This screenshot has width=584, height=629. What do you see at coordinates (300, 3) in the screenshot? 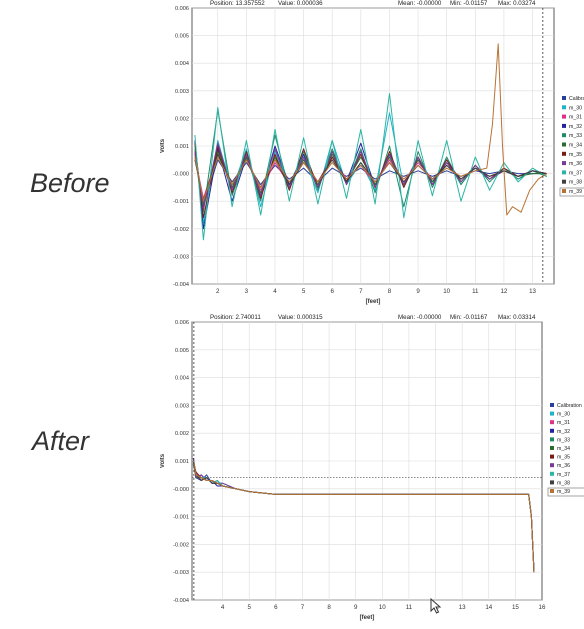
I see `header-value: Value: 0.000036` at bounding box center [300, 3].